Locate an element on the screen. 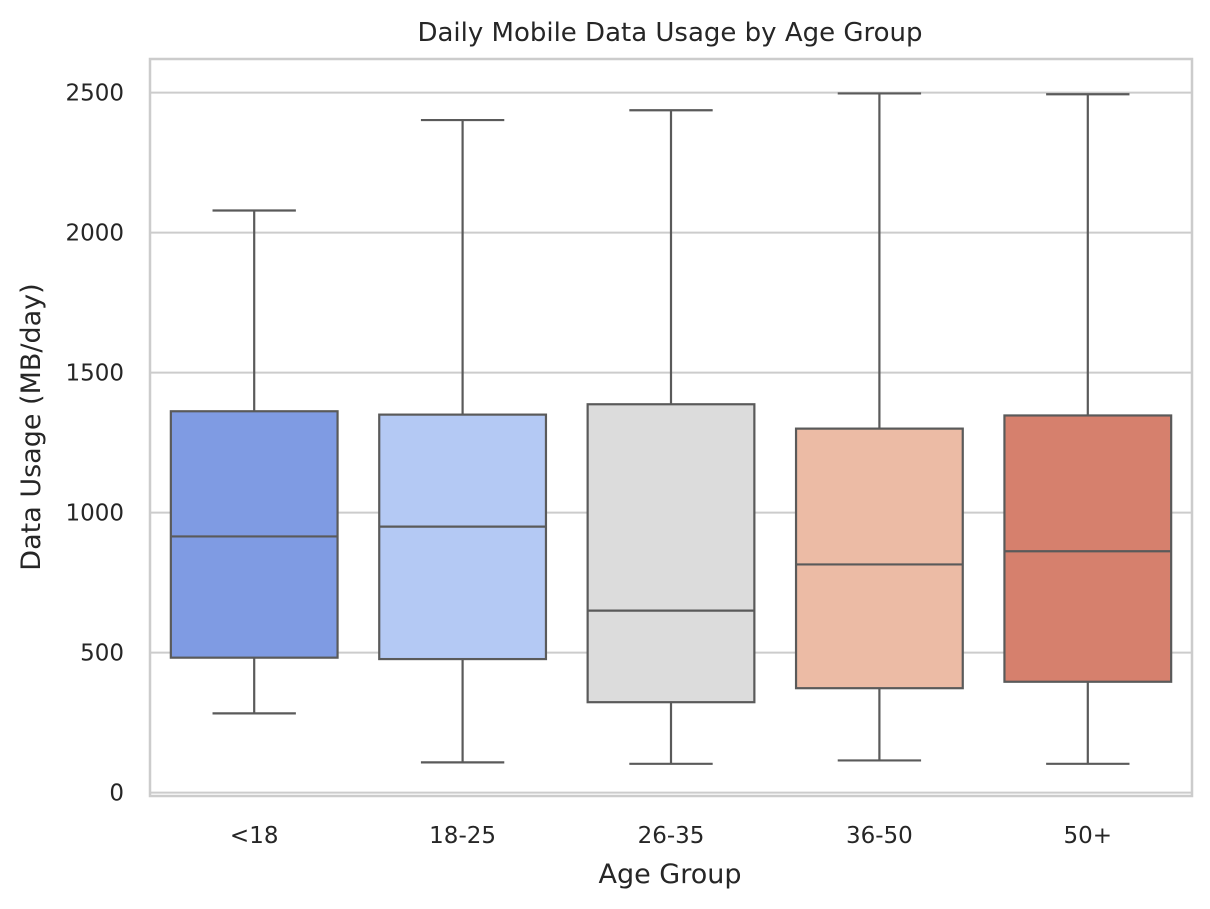  y-tick-label-0: 0 is located at coordinates (116, 794).